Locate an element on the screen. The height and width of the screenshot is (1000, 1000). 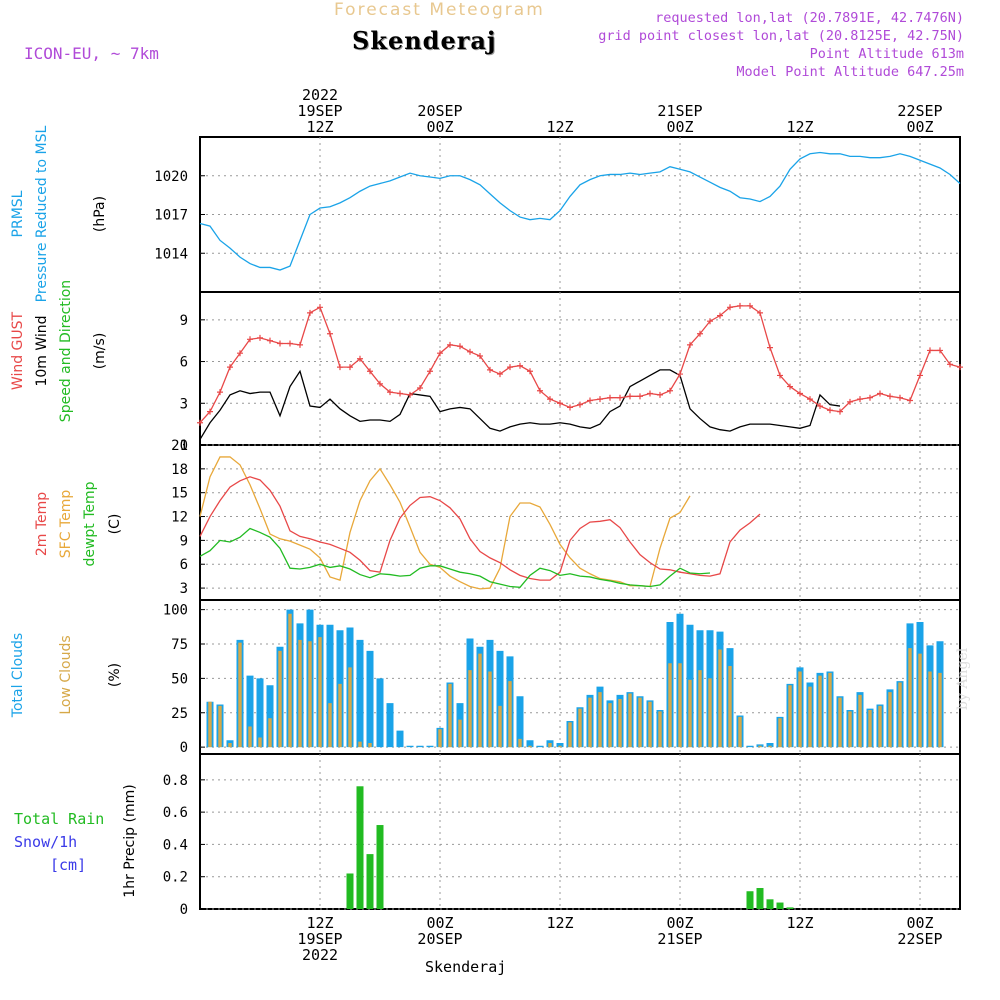
time-label-bottom: 22SEP is located at coordinates (919, 939).